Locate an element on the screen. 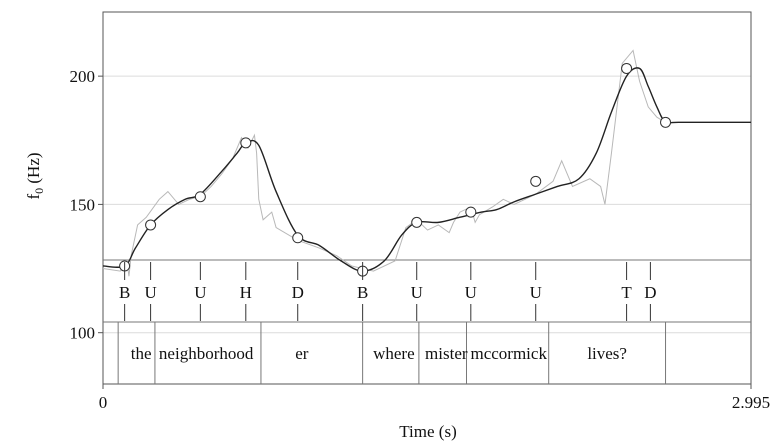  word-label: the is located at coordinates (141, 353).